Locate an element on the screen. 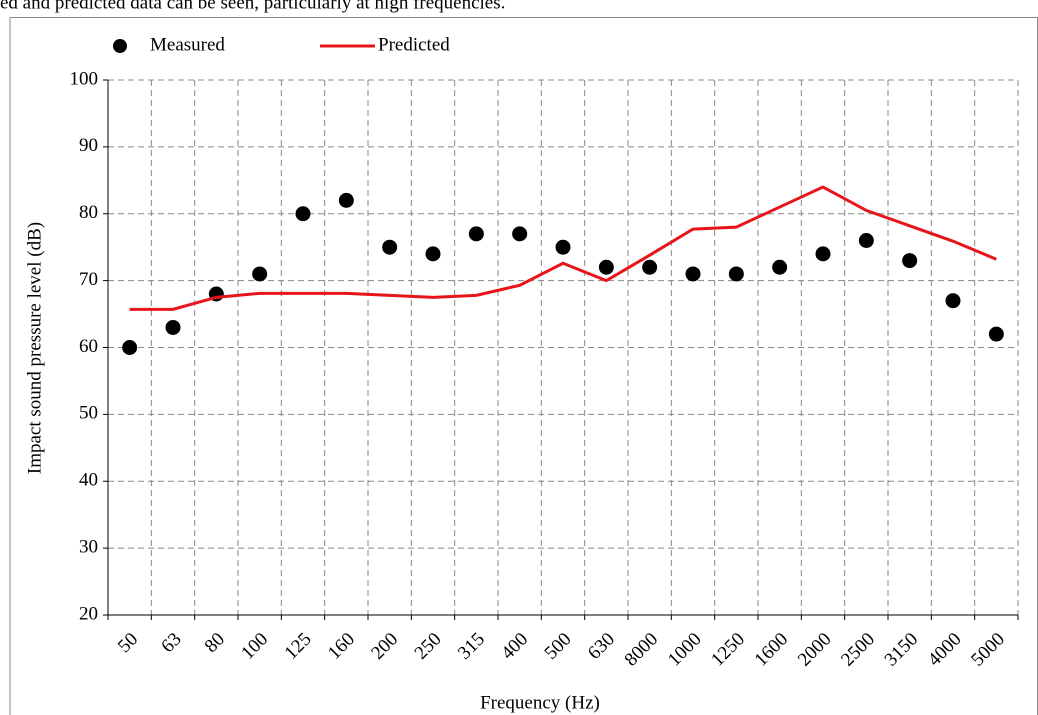 Image resolution: width=1038 pixels, height=715 pixels. y-tick-label: 20 is located at coordinates (88, 613).